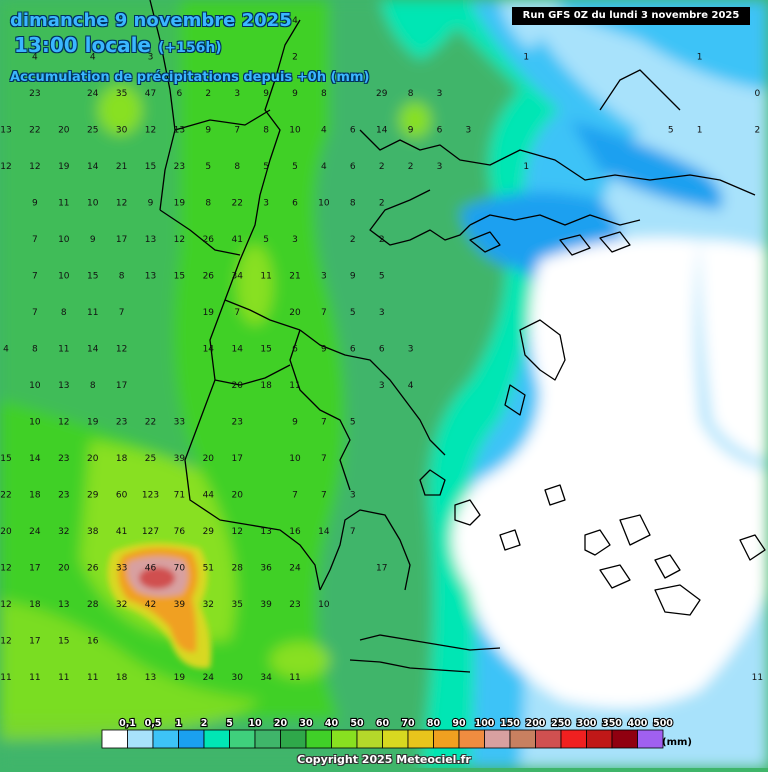 The height and width of the screenshot is (772, 768). What do you see at coordinates (121, 532) in the screenshot?
I see `value-label-174: 41` at bounding box center [121, 532].